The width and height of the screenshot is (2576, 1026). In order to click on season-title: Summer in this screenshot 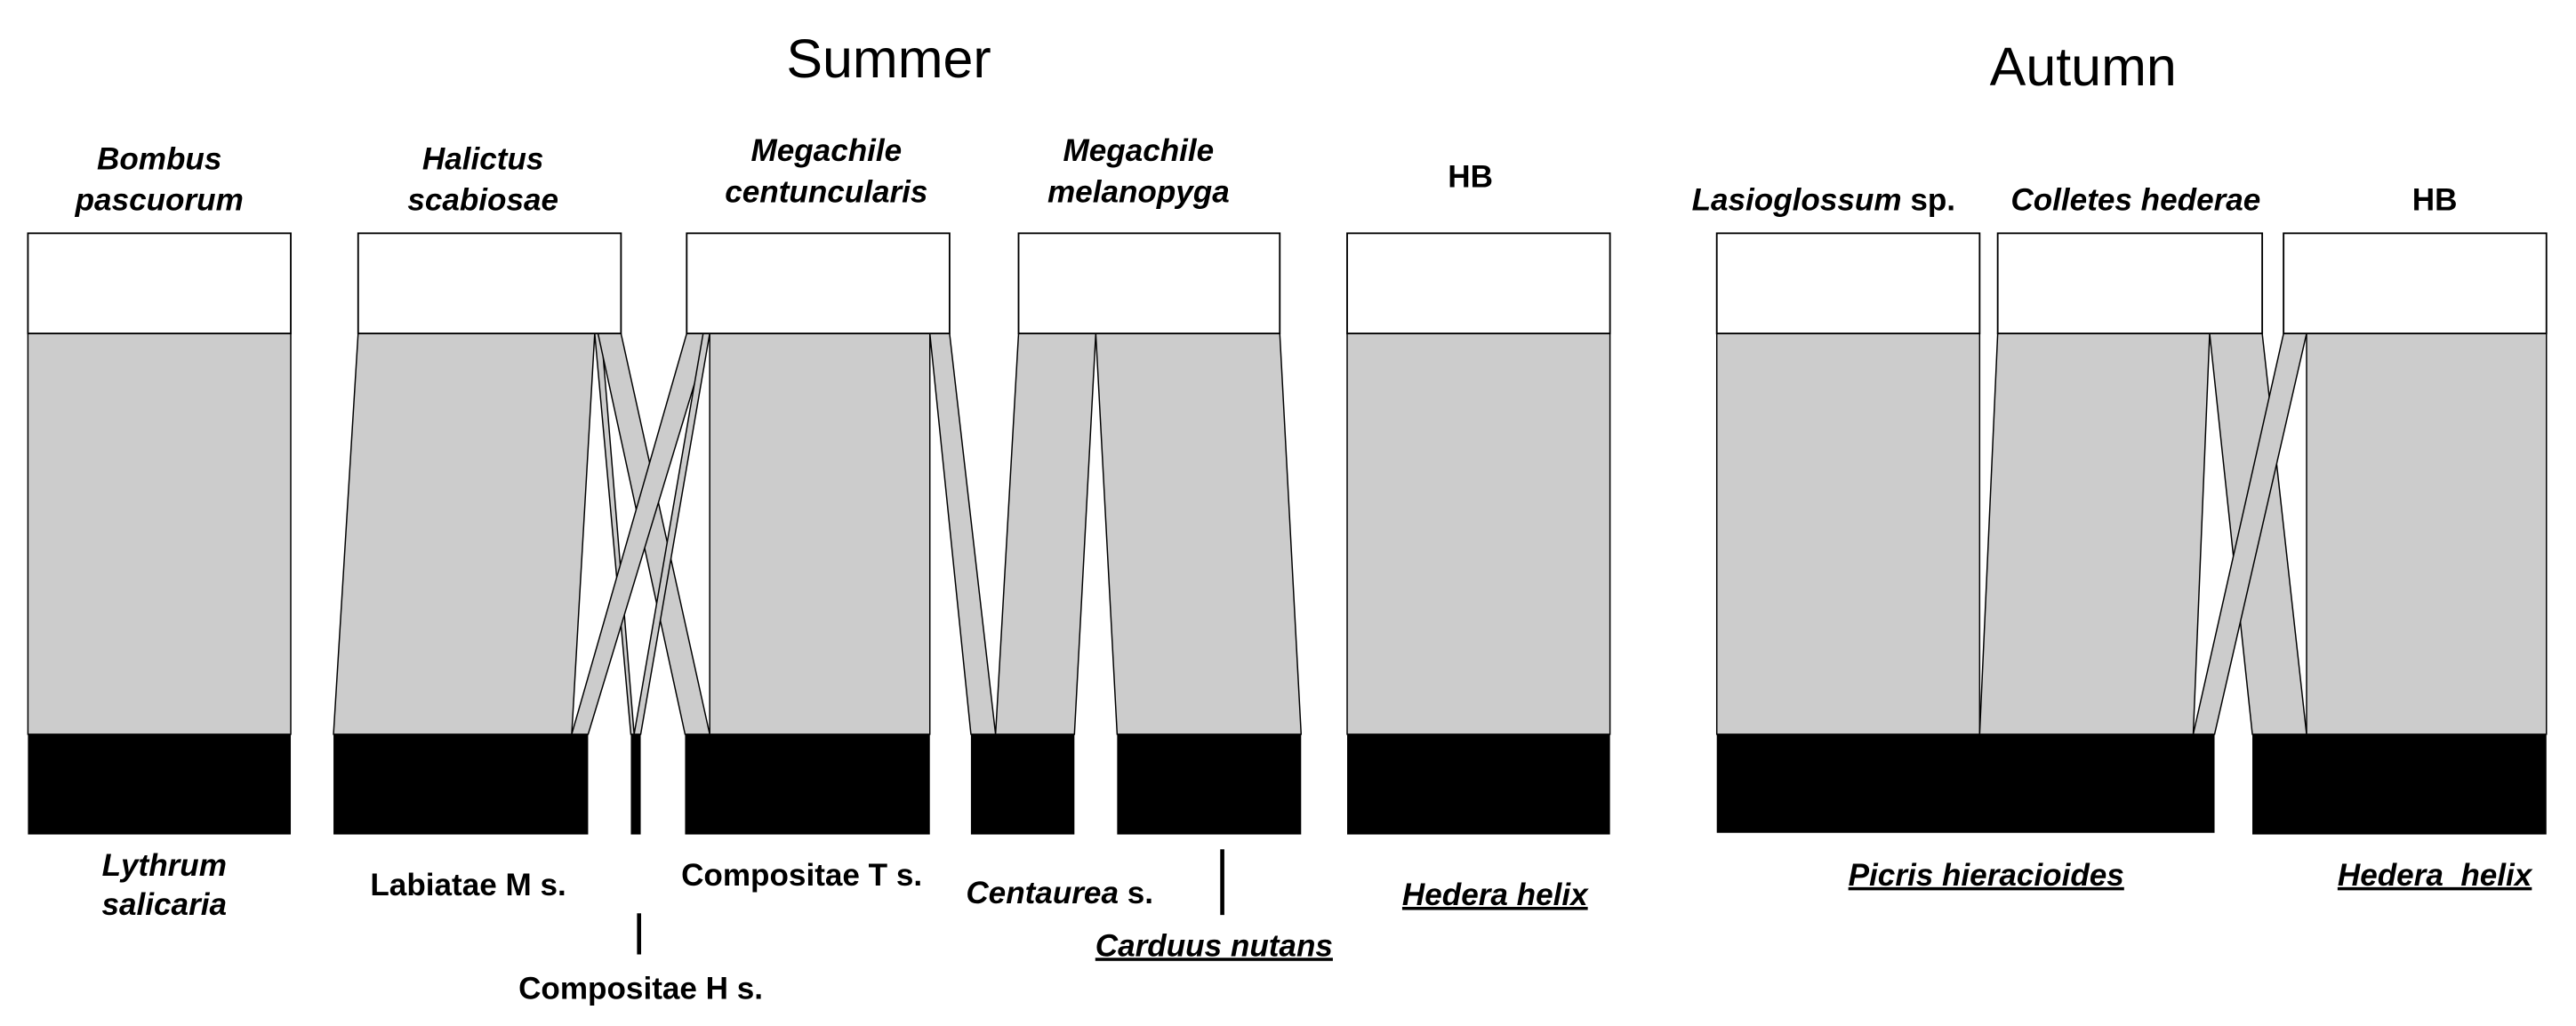, I will do `click(888, 58)`.